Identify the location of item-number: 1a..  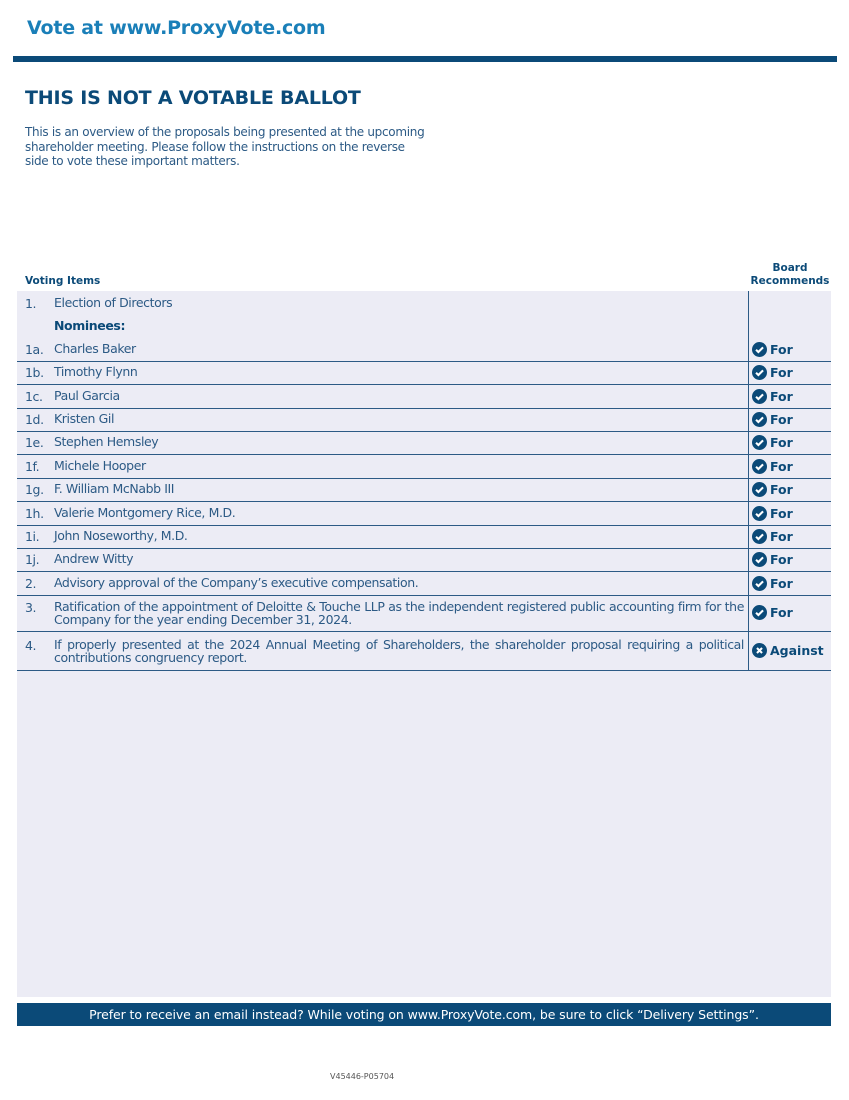
(34, 349).